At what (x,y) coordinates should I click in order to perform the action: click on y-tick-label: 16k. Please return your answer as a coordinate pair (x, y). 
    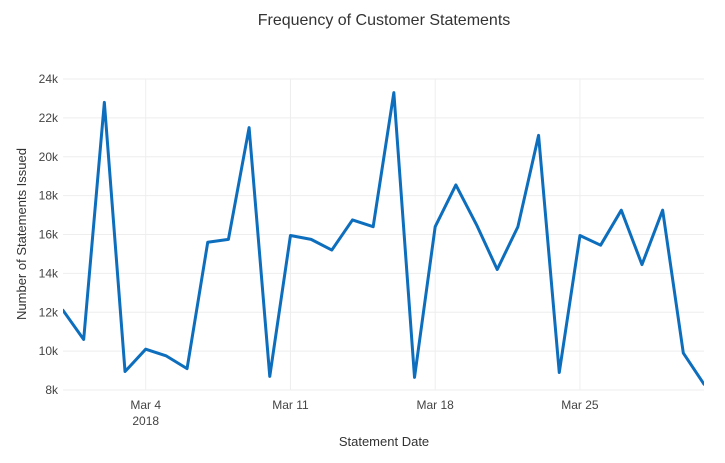
    Looking at the image, I should click on (49, 235).